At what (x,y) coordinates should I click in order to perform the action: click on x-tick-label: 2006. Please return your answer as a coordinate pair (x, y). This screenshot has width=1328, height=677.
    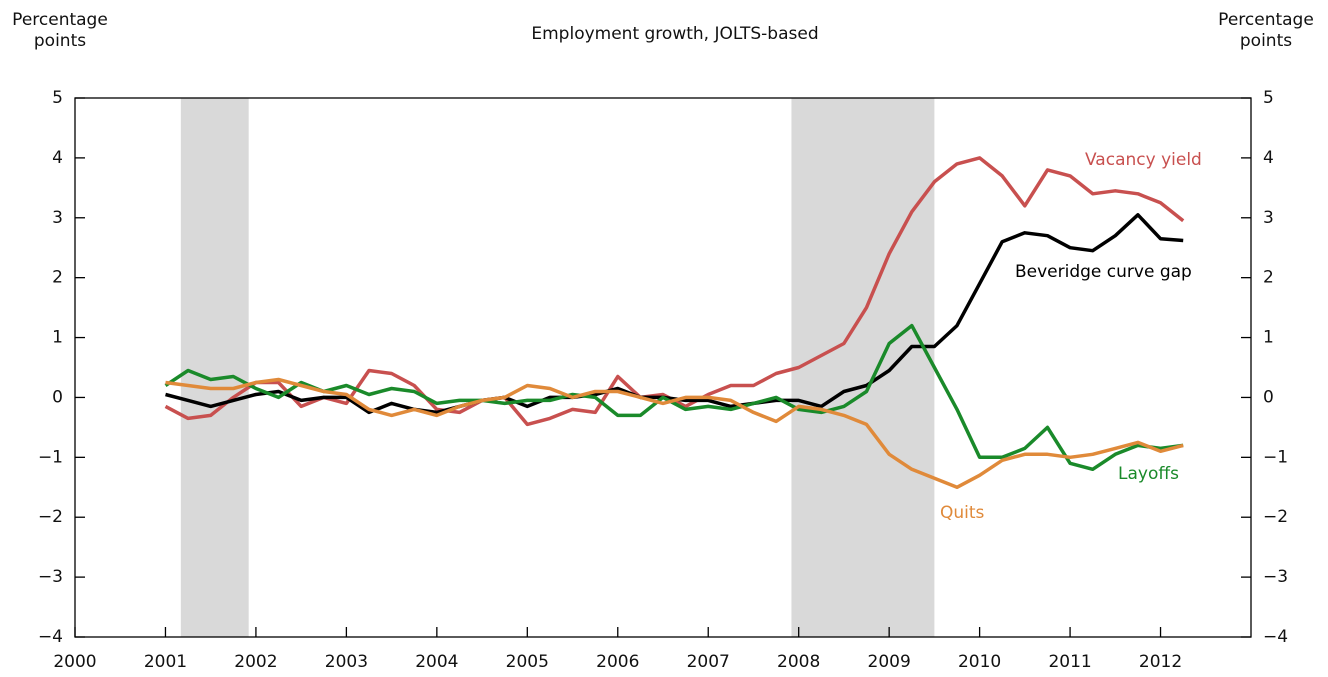
    Looking at the image, I should click on (617, 662).